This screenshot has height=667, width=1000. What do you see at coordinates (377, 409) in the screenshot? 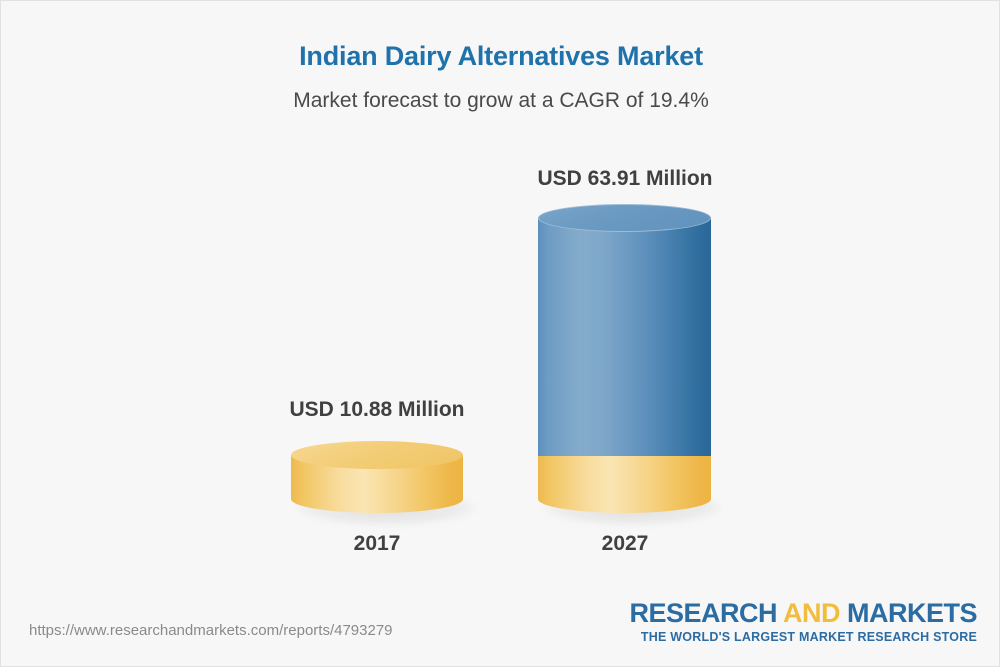
I see `value-label-2017: USD 10.88 Million` at bounding box center [377, 409].